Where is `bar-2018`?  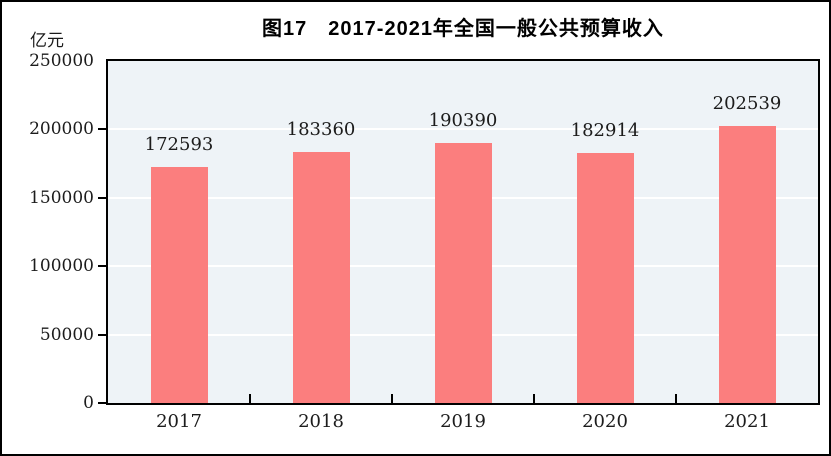
bar-2018 is located at coordinates (321, 277).